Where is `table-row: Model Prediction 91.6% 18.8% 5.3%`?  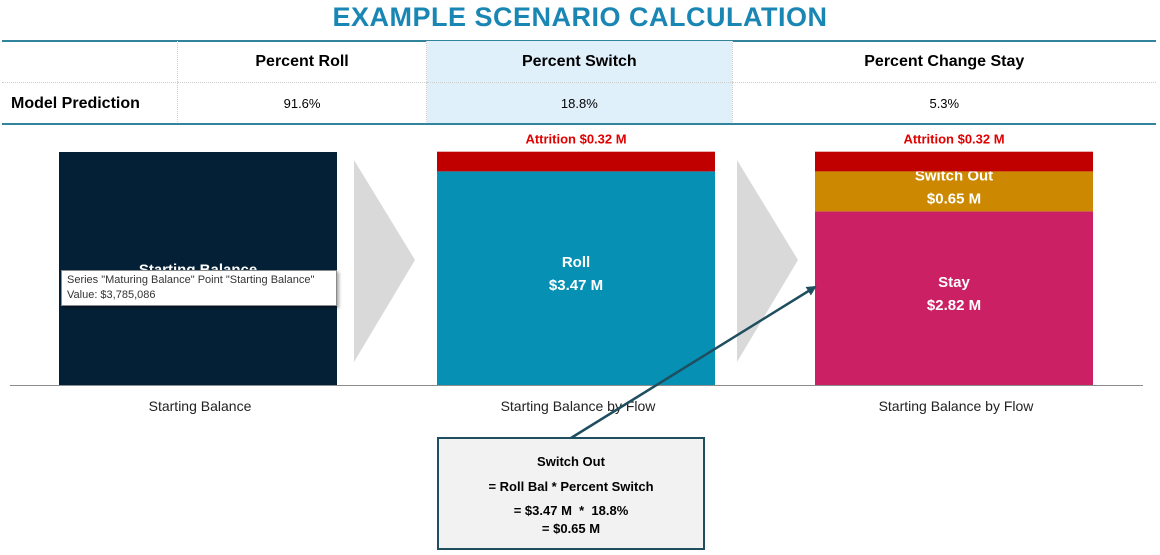
table-row: Model Prediction 91.6% 18.8% 5.3% is located at coordinates (579, 103).